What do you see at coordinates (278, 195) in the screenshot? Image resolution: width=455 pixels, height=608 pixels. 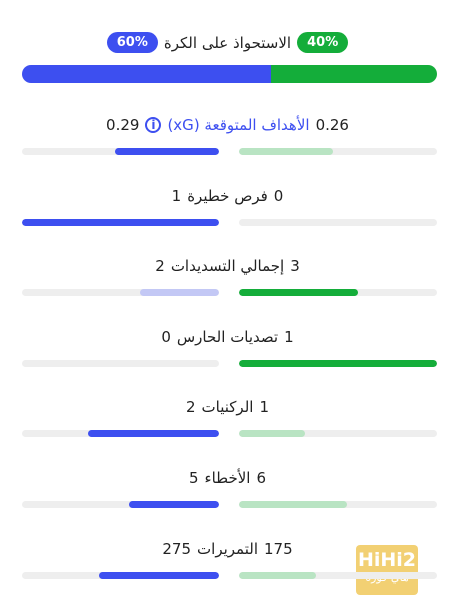 I see `right-value: 0` at bounding box center [278, 195].